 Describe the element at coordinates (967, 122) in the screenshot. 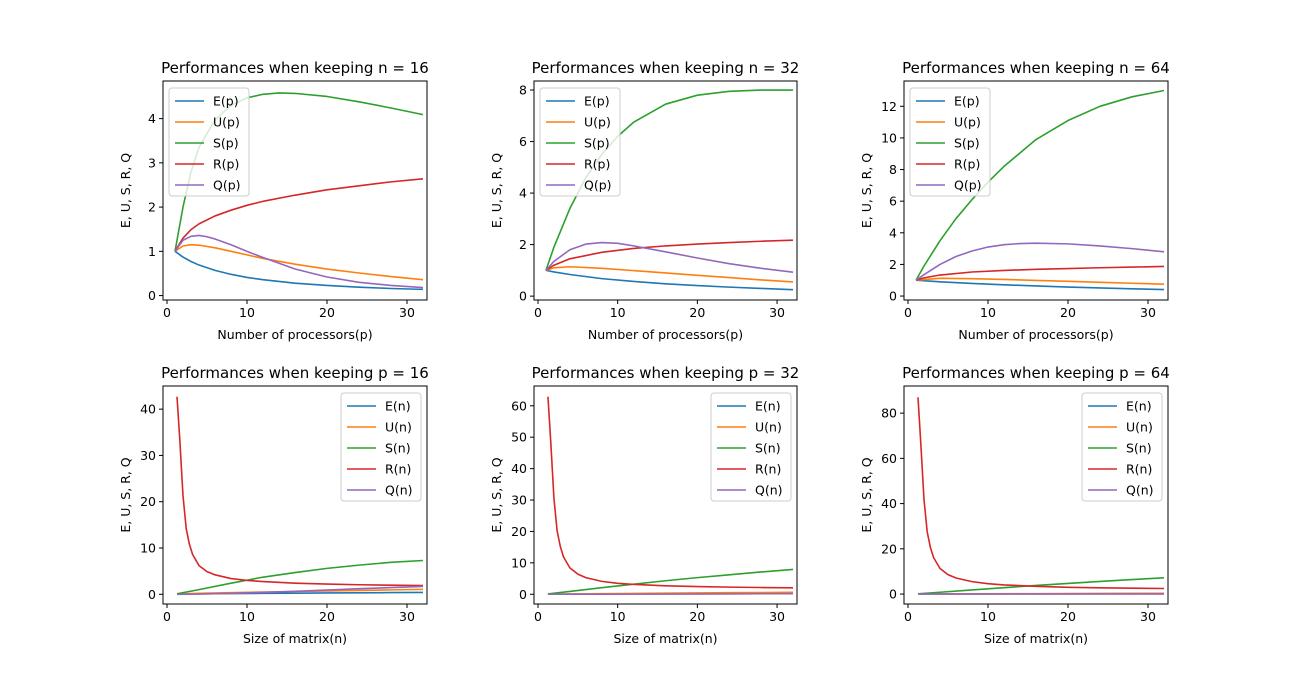

I see `legend-entry: U(p)` at that location.